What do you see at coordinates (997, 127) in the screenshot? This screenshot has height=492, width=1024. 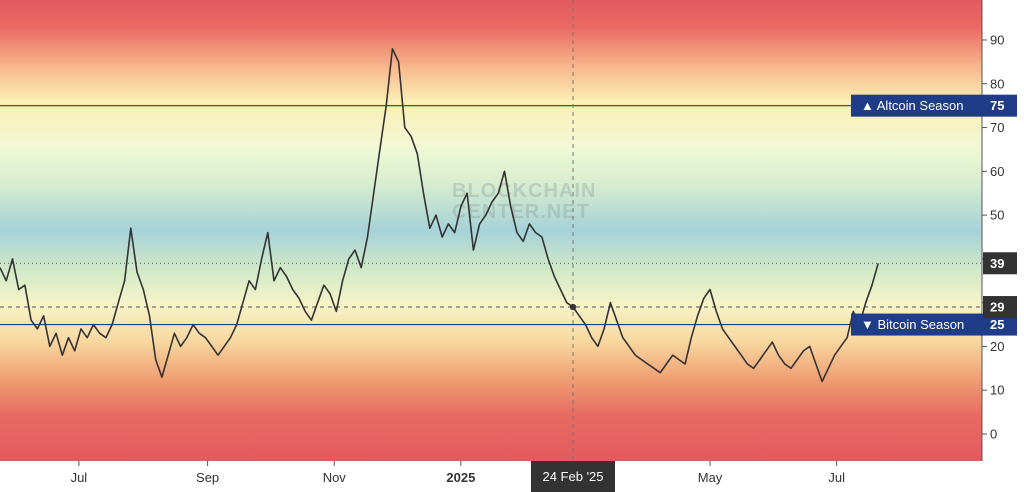 I see `y-tick-label: 70` at bounding box center [997, 127].